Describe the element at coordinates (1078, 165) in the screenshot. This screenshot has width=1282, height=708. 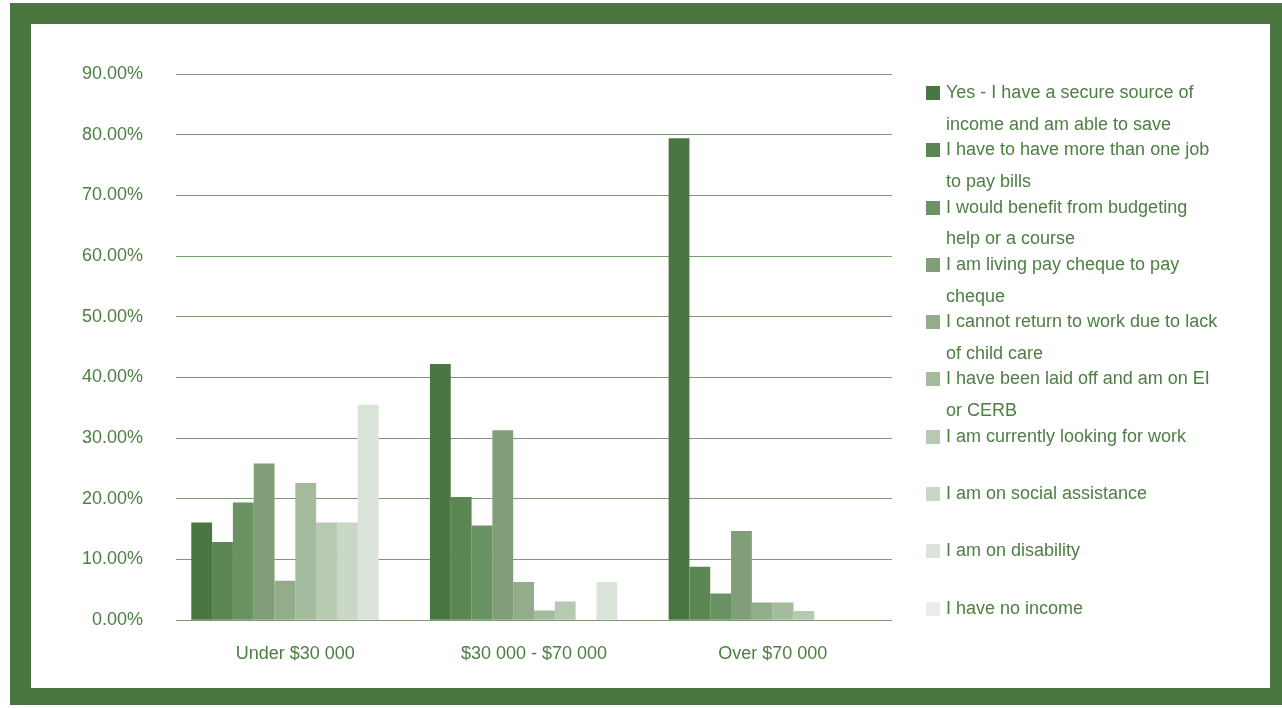
I see `legend-label: I have to have more than one job to pay bills` at that location.